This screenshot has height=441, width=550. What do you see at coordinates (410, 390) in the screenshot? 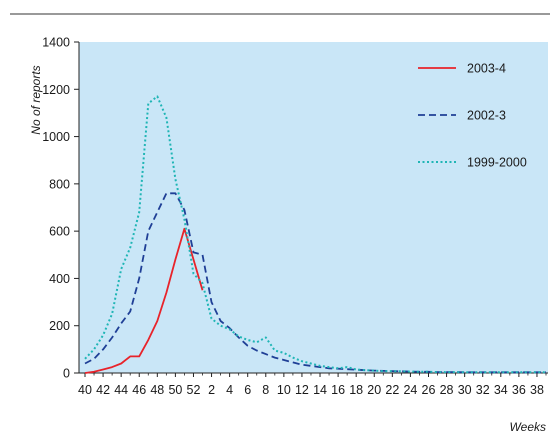
I see `x-tick-label: 24` at bounding box center [410, 390].